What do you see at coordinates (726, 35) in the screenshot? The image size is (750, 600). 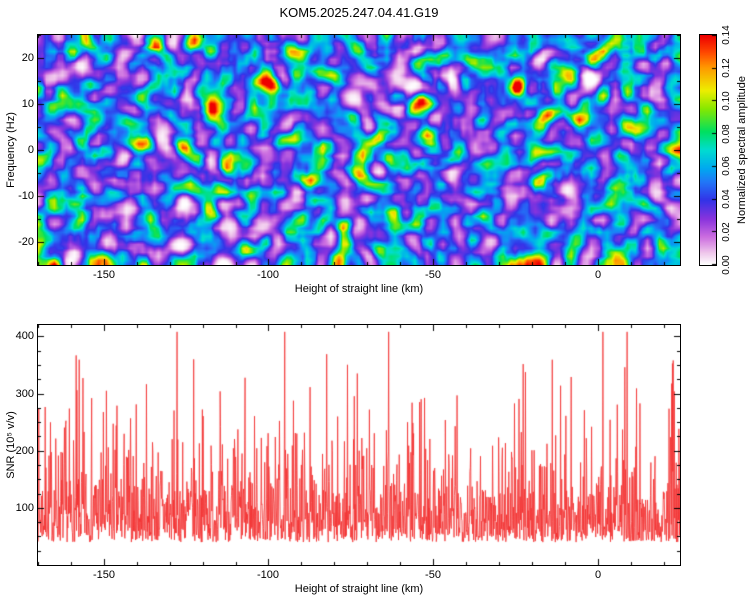 I see `colorbar-tick-label: 0.14` at bounding box center [726, 35].